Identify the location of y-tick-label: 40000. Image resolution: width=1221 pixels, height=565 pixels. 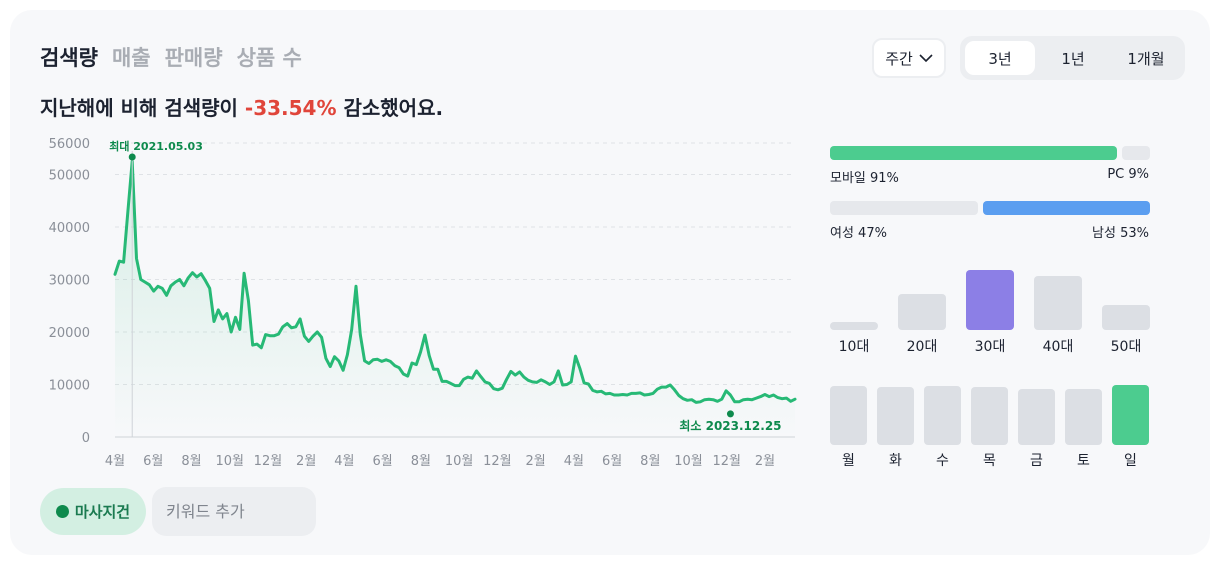
(69, 228).